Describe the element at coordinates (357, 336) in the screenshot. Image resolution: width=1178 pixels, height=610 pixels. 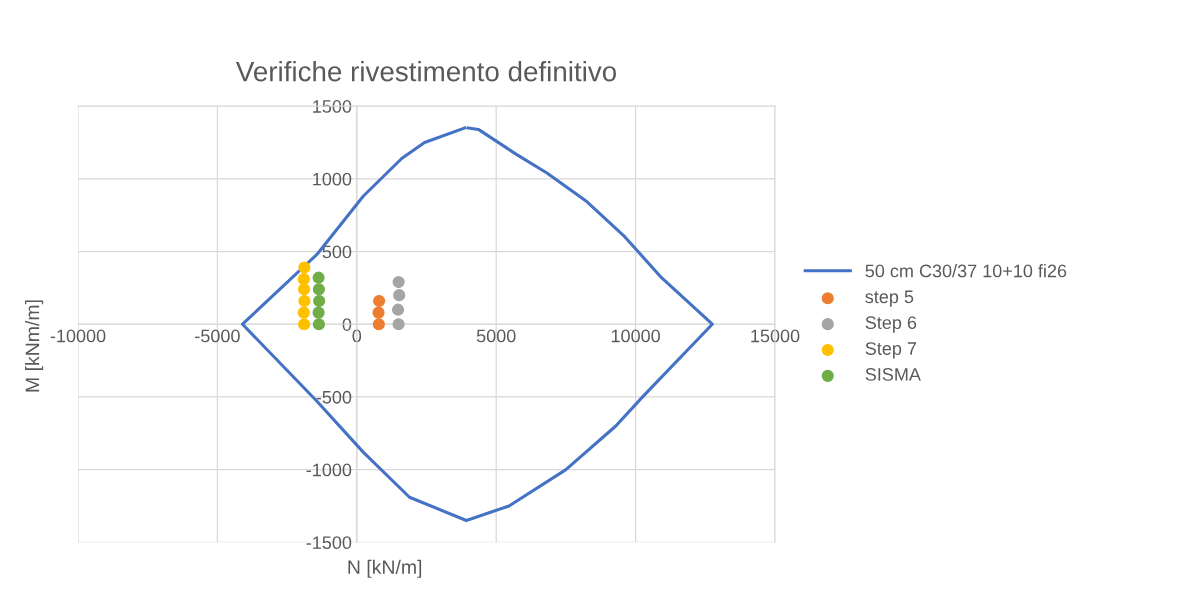
I see `x-tick-label: 0` at that location.